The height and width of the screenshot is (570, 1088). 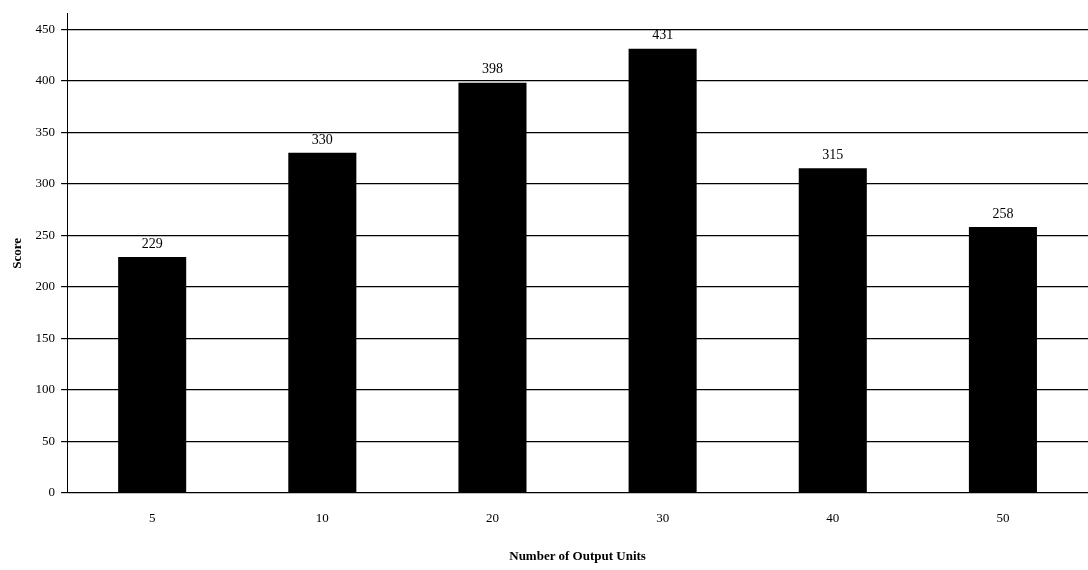 What do you see at coordinates (1003, 213) in the screenshot?
I see `data-label: 258` at bounding box center [1003, 213].